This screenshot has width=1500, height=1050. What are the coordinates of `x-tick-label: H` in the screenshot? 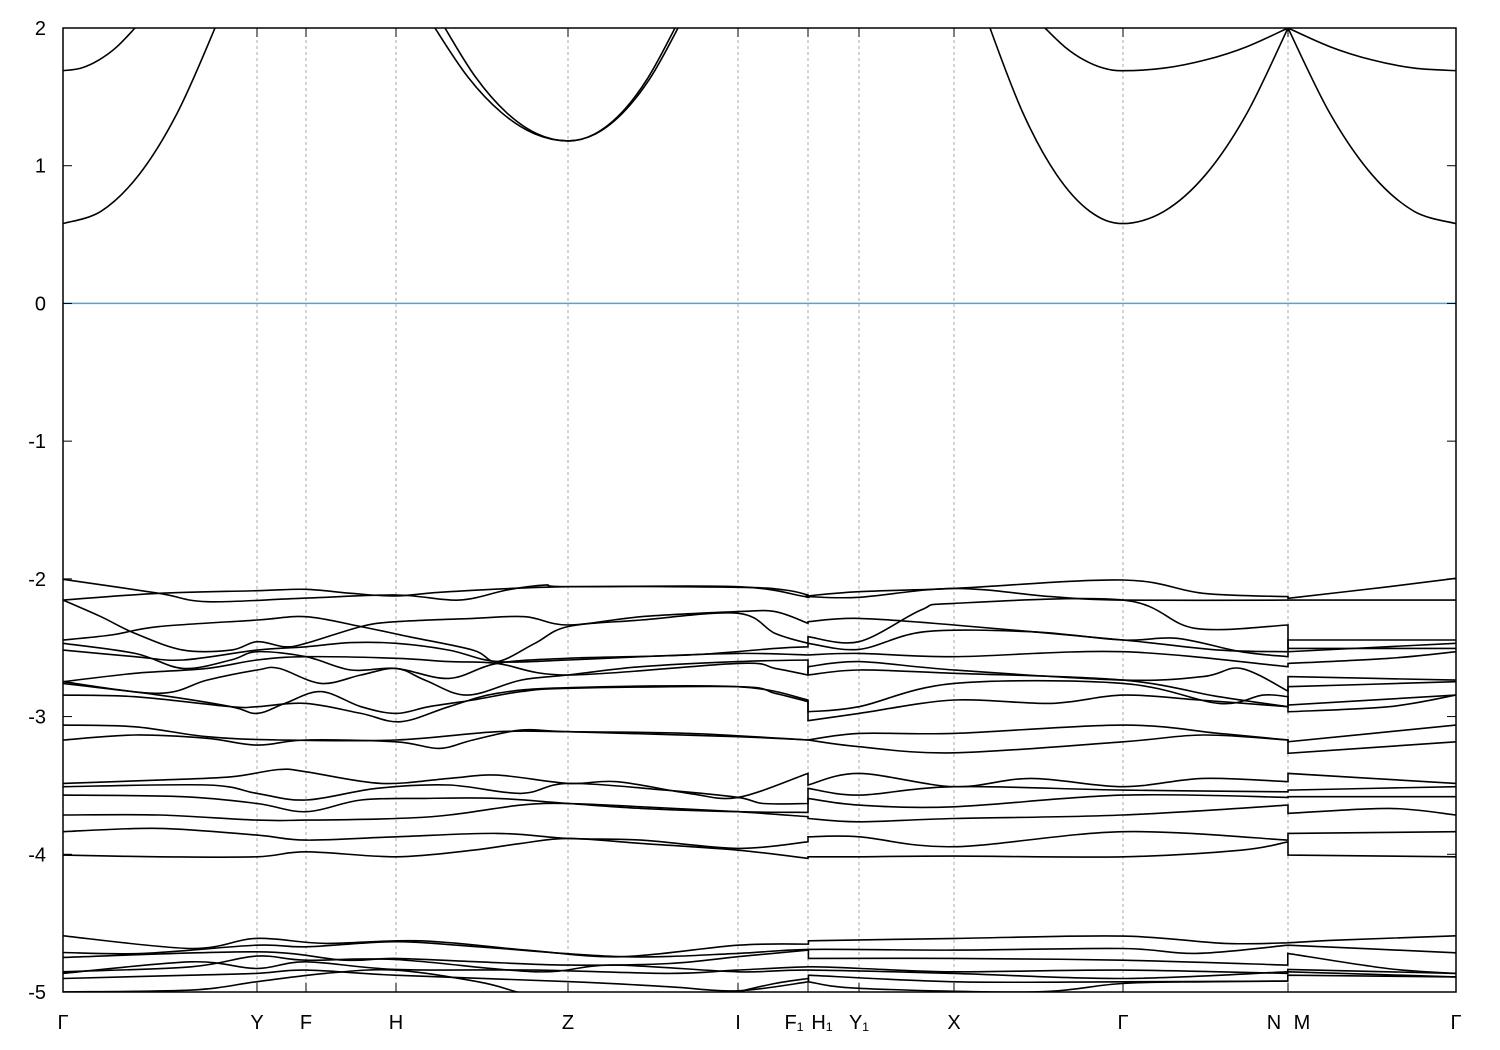 It's located at (396, 1023).